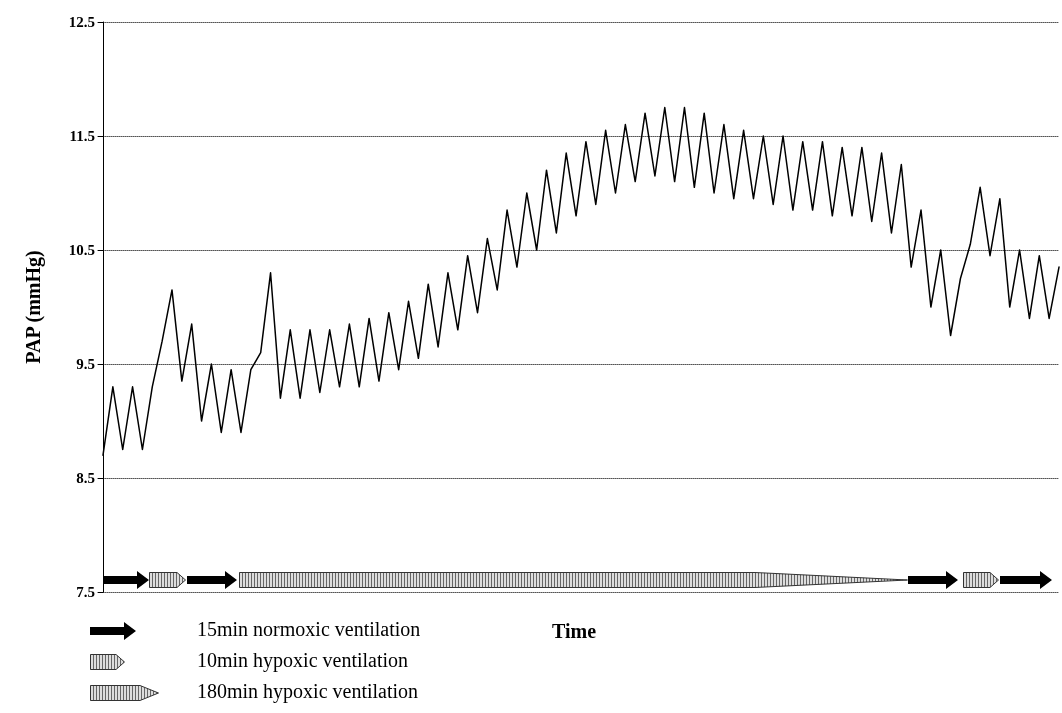  What do you see at coordinates (33, 307) in the screenshot?
I see `y-axis-title: PAP (mmHg)` at bounding box center [33, 307].